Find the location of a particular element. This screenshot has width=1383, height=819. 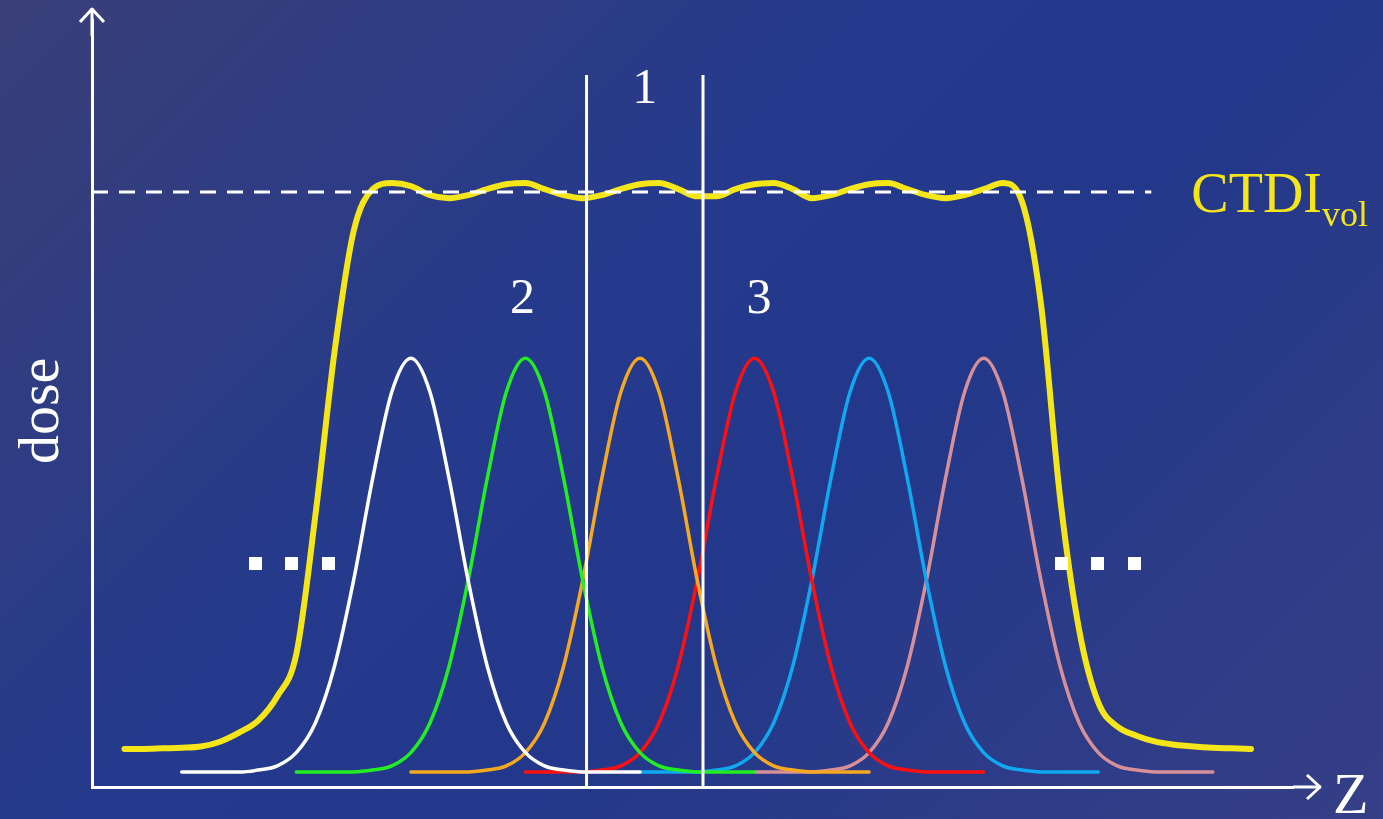

annotation: 3 is located at coordinates (759, 296).